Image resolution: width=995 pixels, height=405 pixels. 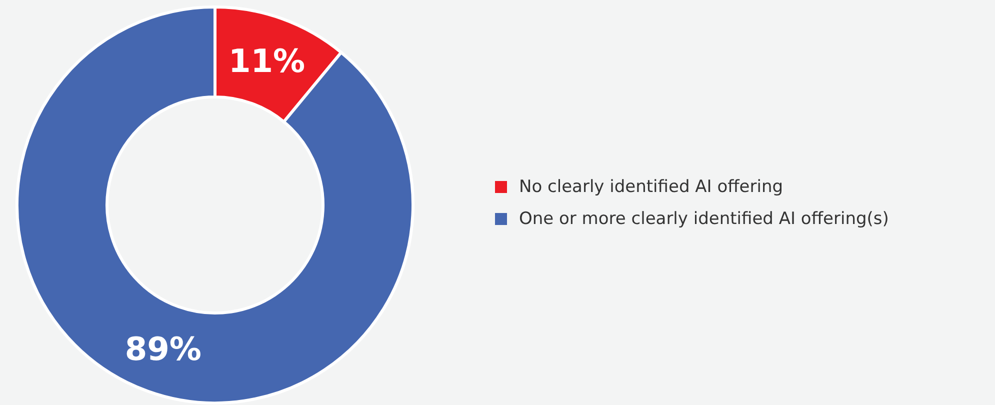 I want to click on data-label: 89%, so click(x=163, y=349).